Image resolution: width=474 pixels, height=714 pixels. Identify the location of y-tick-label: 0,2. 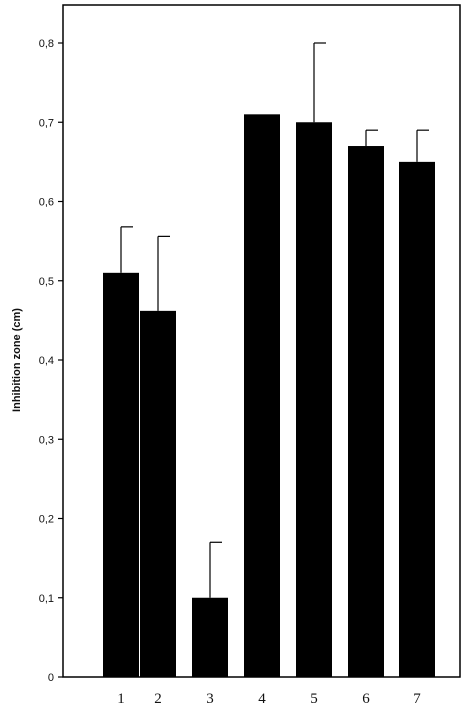
(46, 520).